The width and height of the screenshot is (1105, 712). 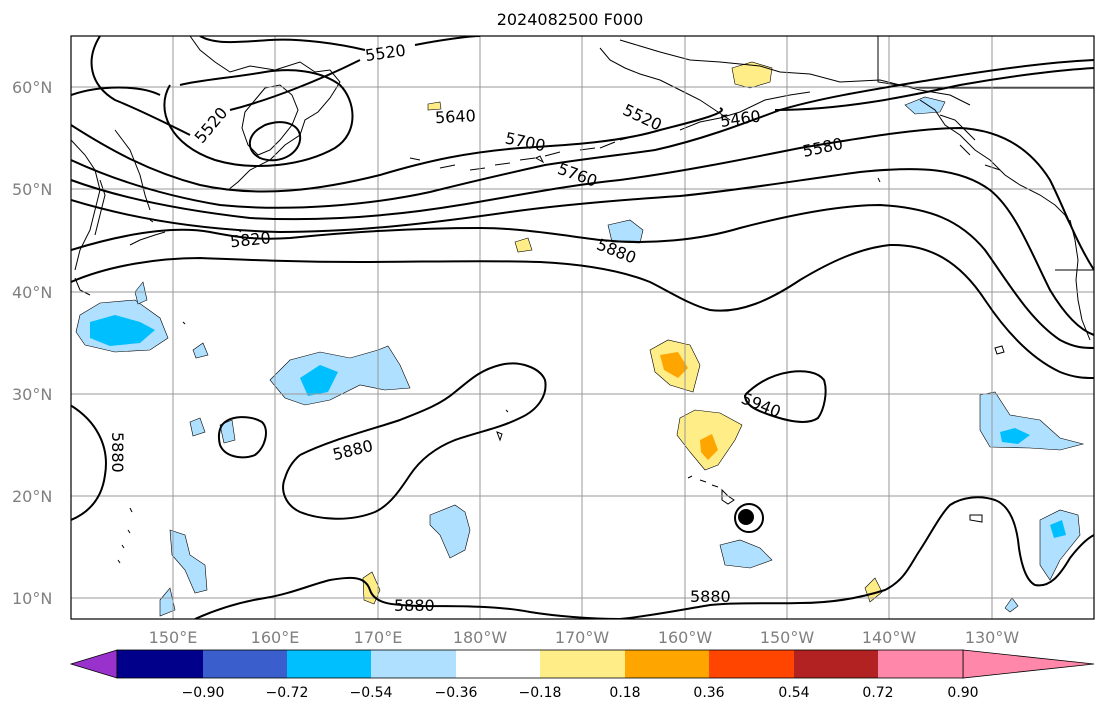 I want to click on storm-center-marker, so click(x=746, y=517).